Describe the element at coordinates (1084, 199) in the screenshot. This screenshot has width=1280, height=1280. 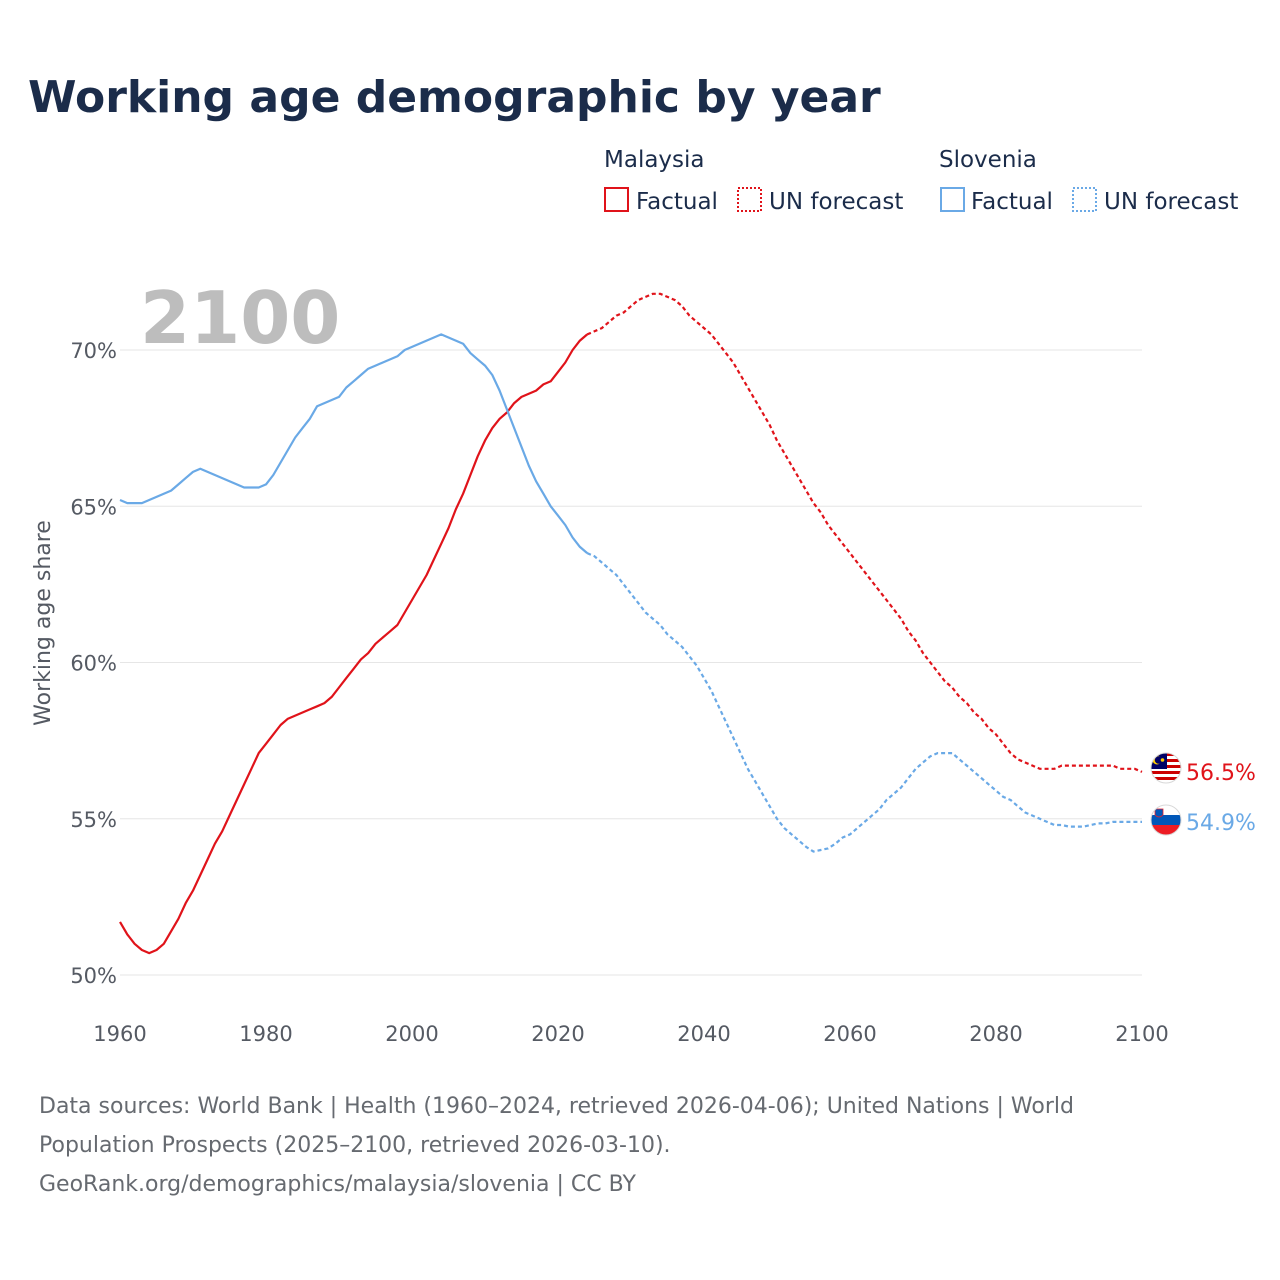
I see `legend-slovenia-forecast-swatch` at that location.